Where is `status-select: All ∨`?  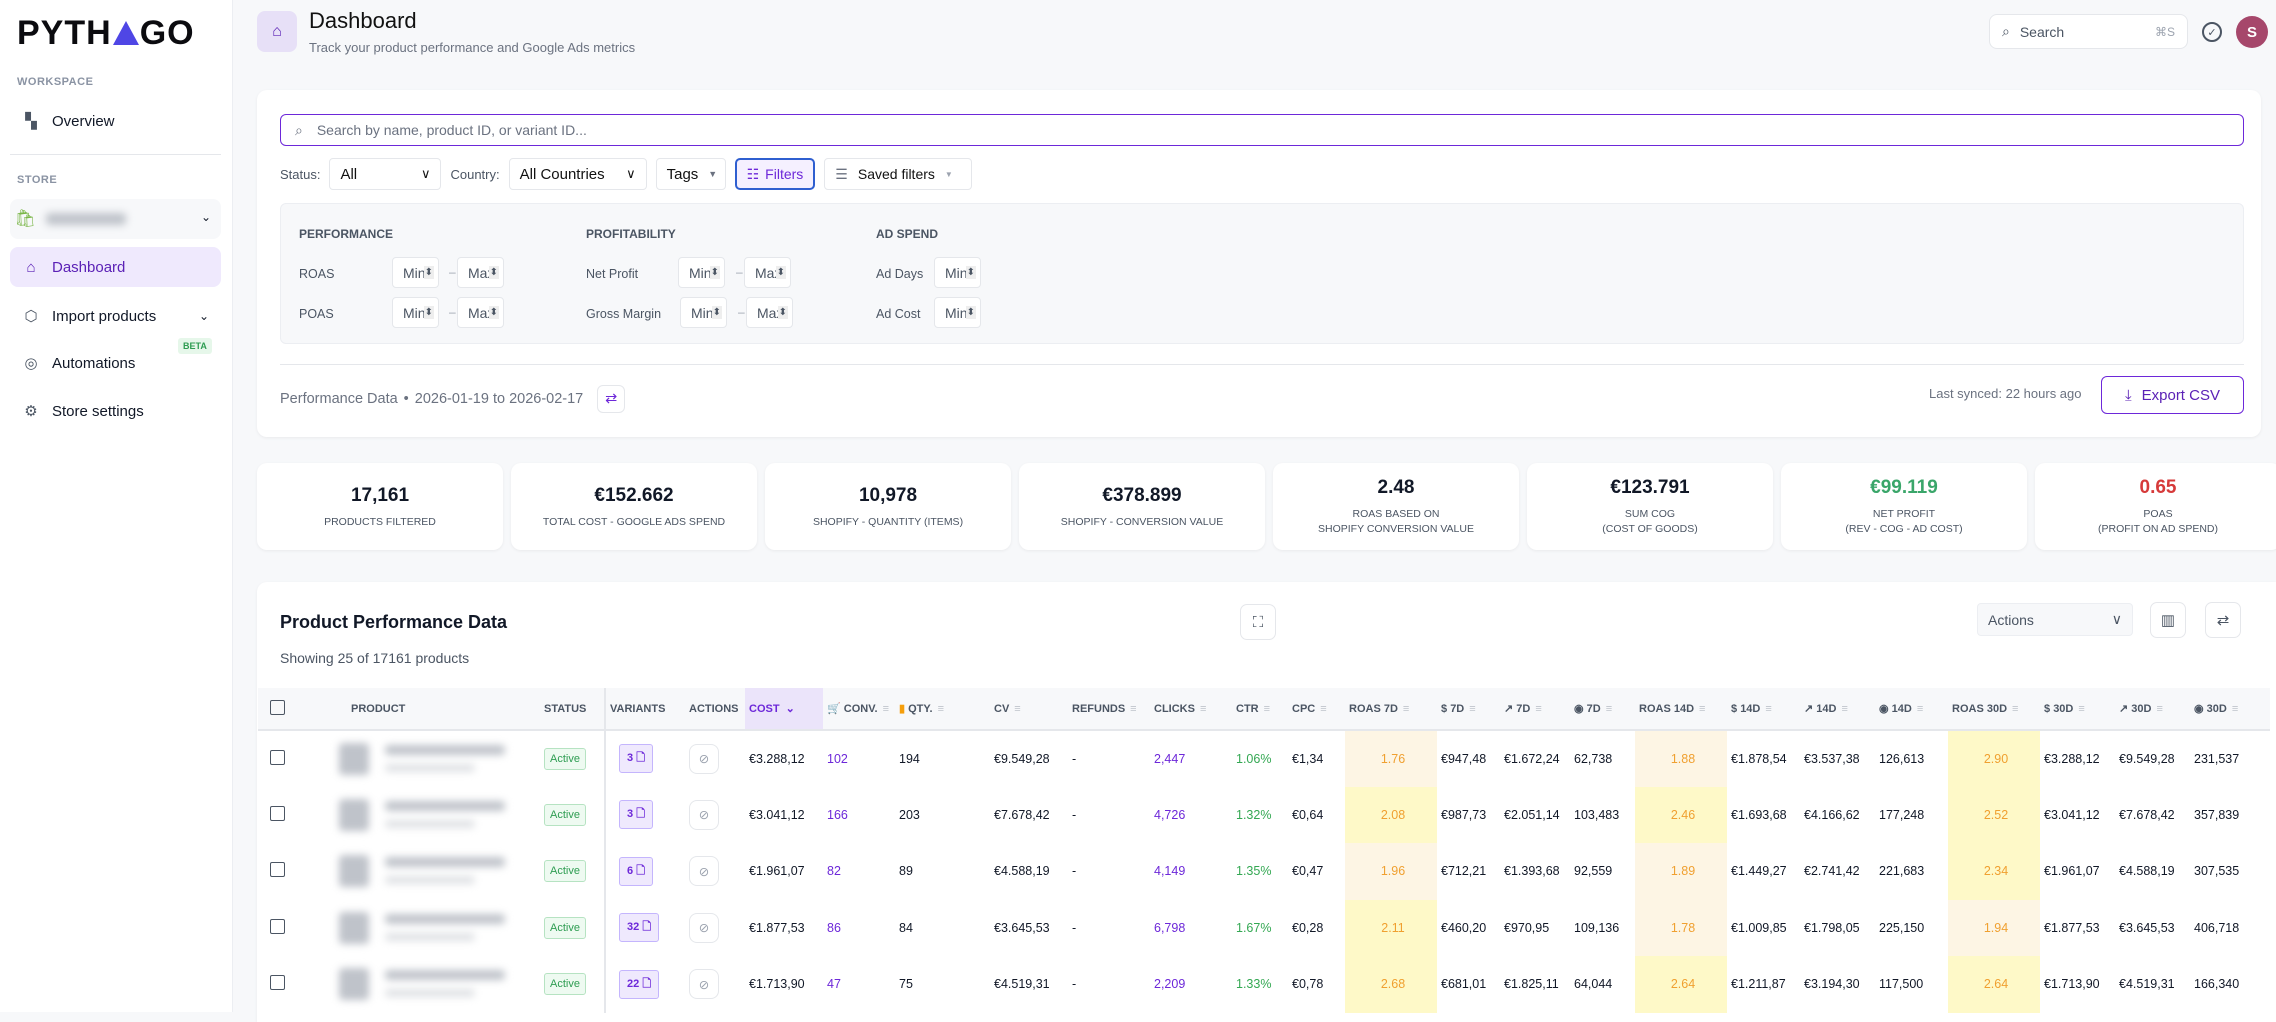
status-select: All ∨ is located at coordinates (385, 174).